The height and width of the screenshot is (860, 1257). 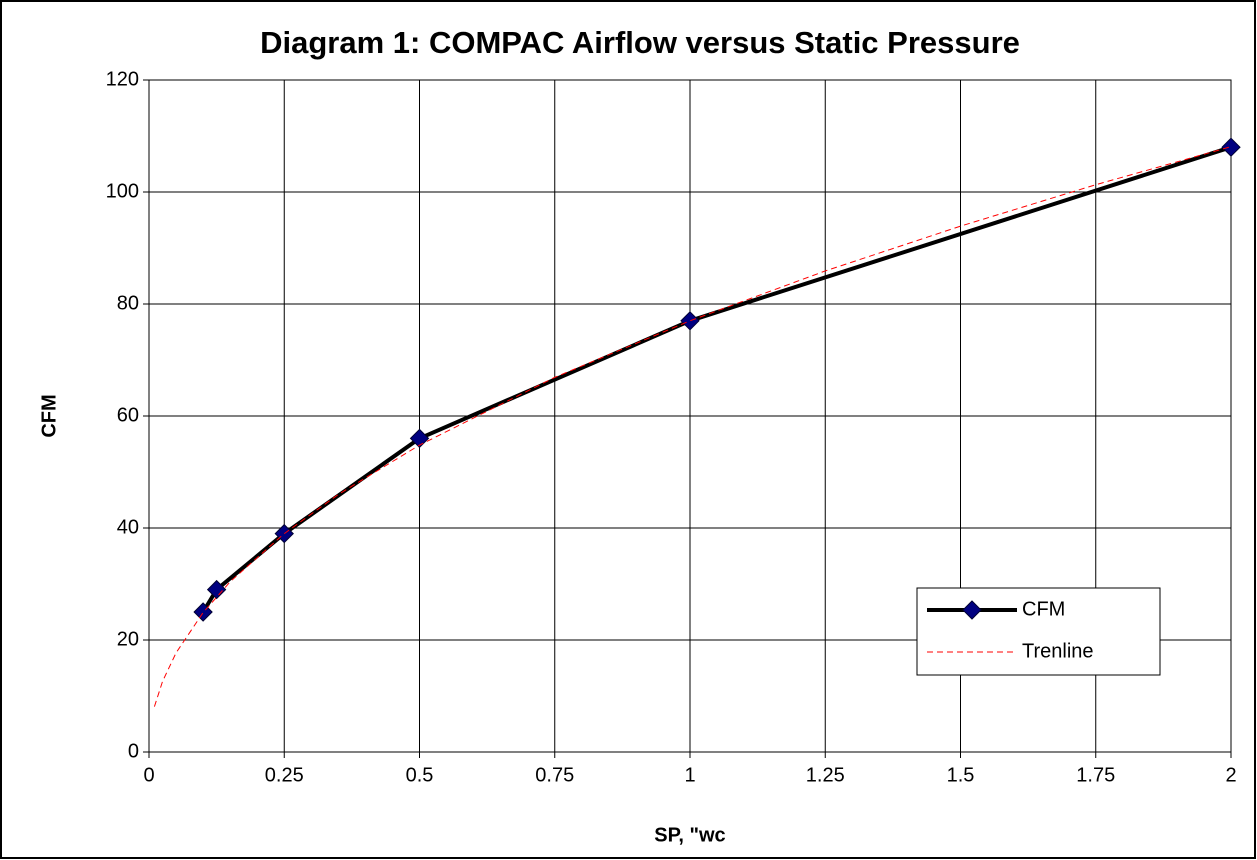 I want to click on legend: CFM Trenline, so click(x=1038, y=631).